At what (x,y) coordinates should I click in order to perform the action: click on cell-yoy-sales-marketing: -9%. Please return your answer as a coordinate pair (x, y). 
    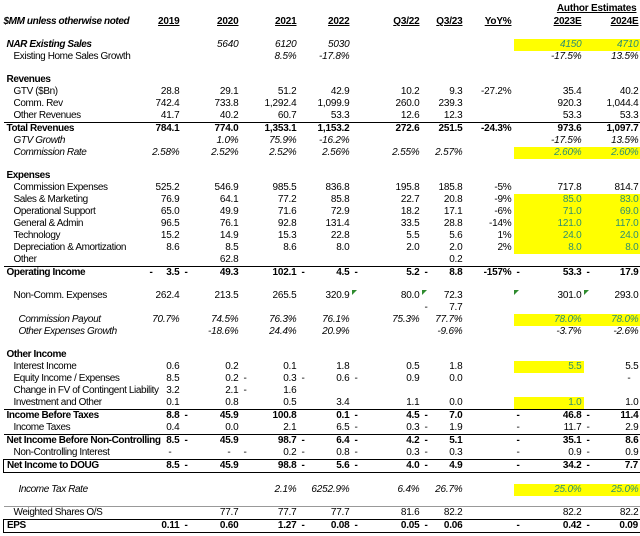
    Looking at the image, I should click on (503, 199).